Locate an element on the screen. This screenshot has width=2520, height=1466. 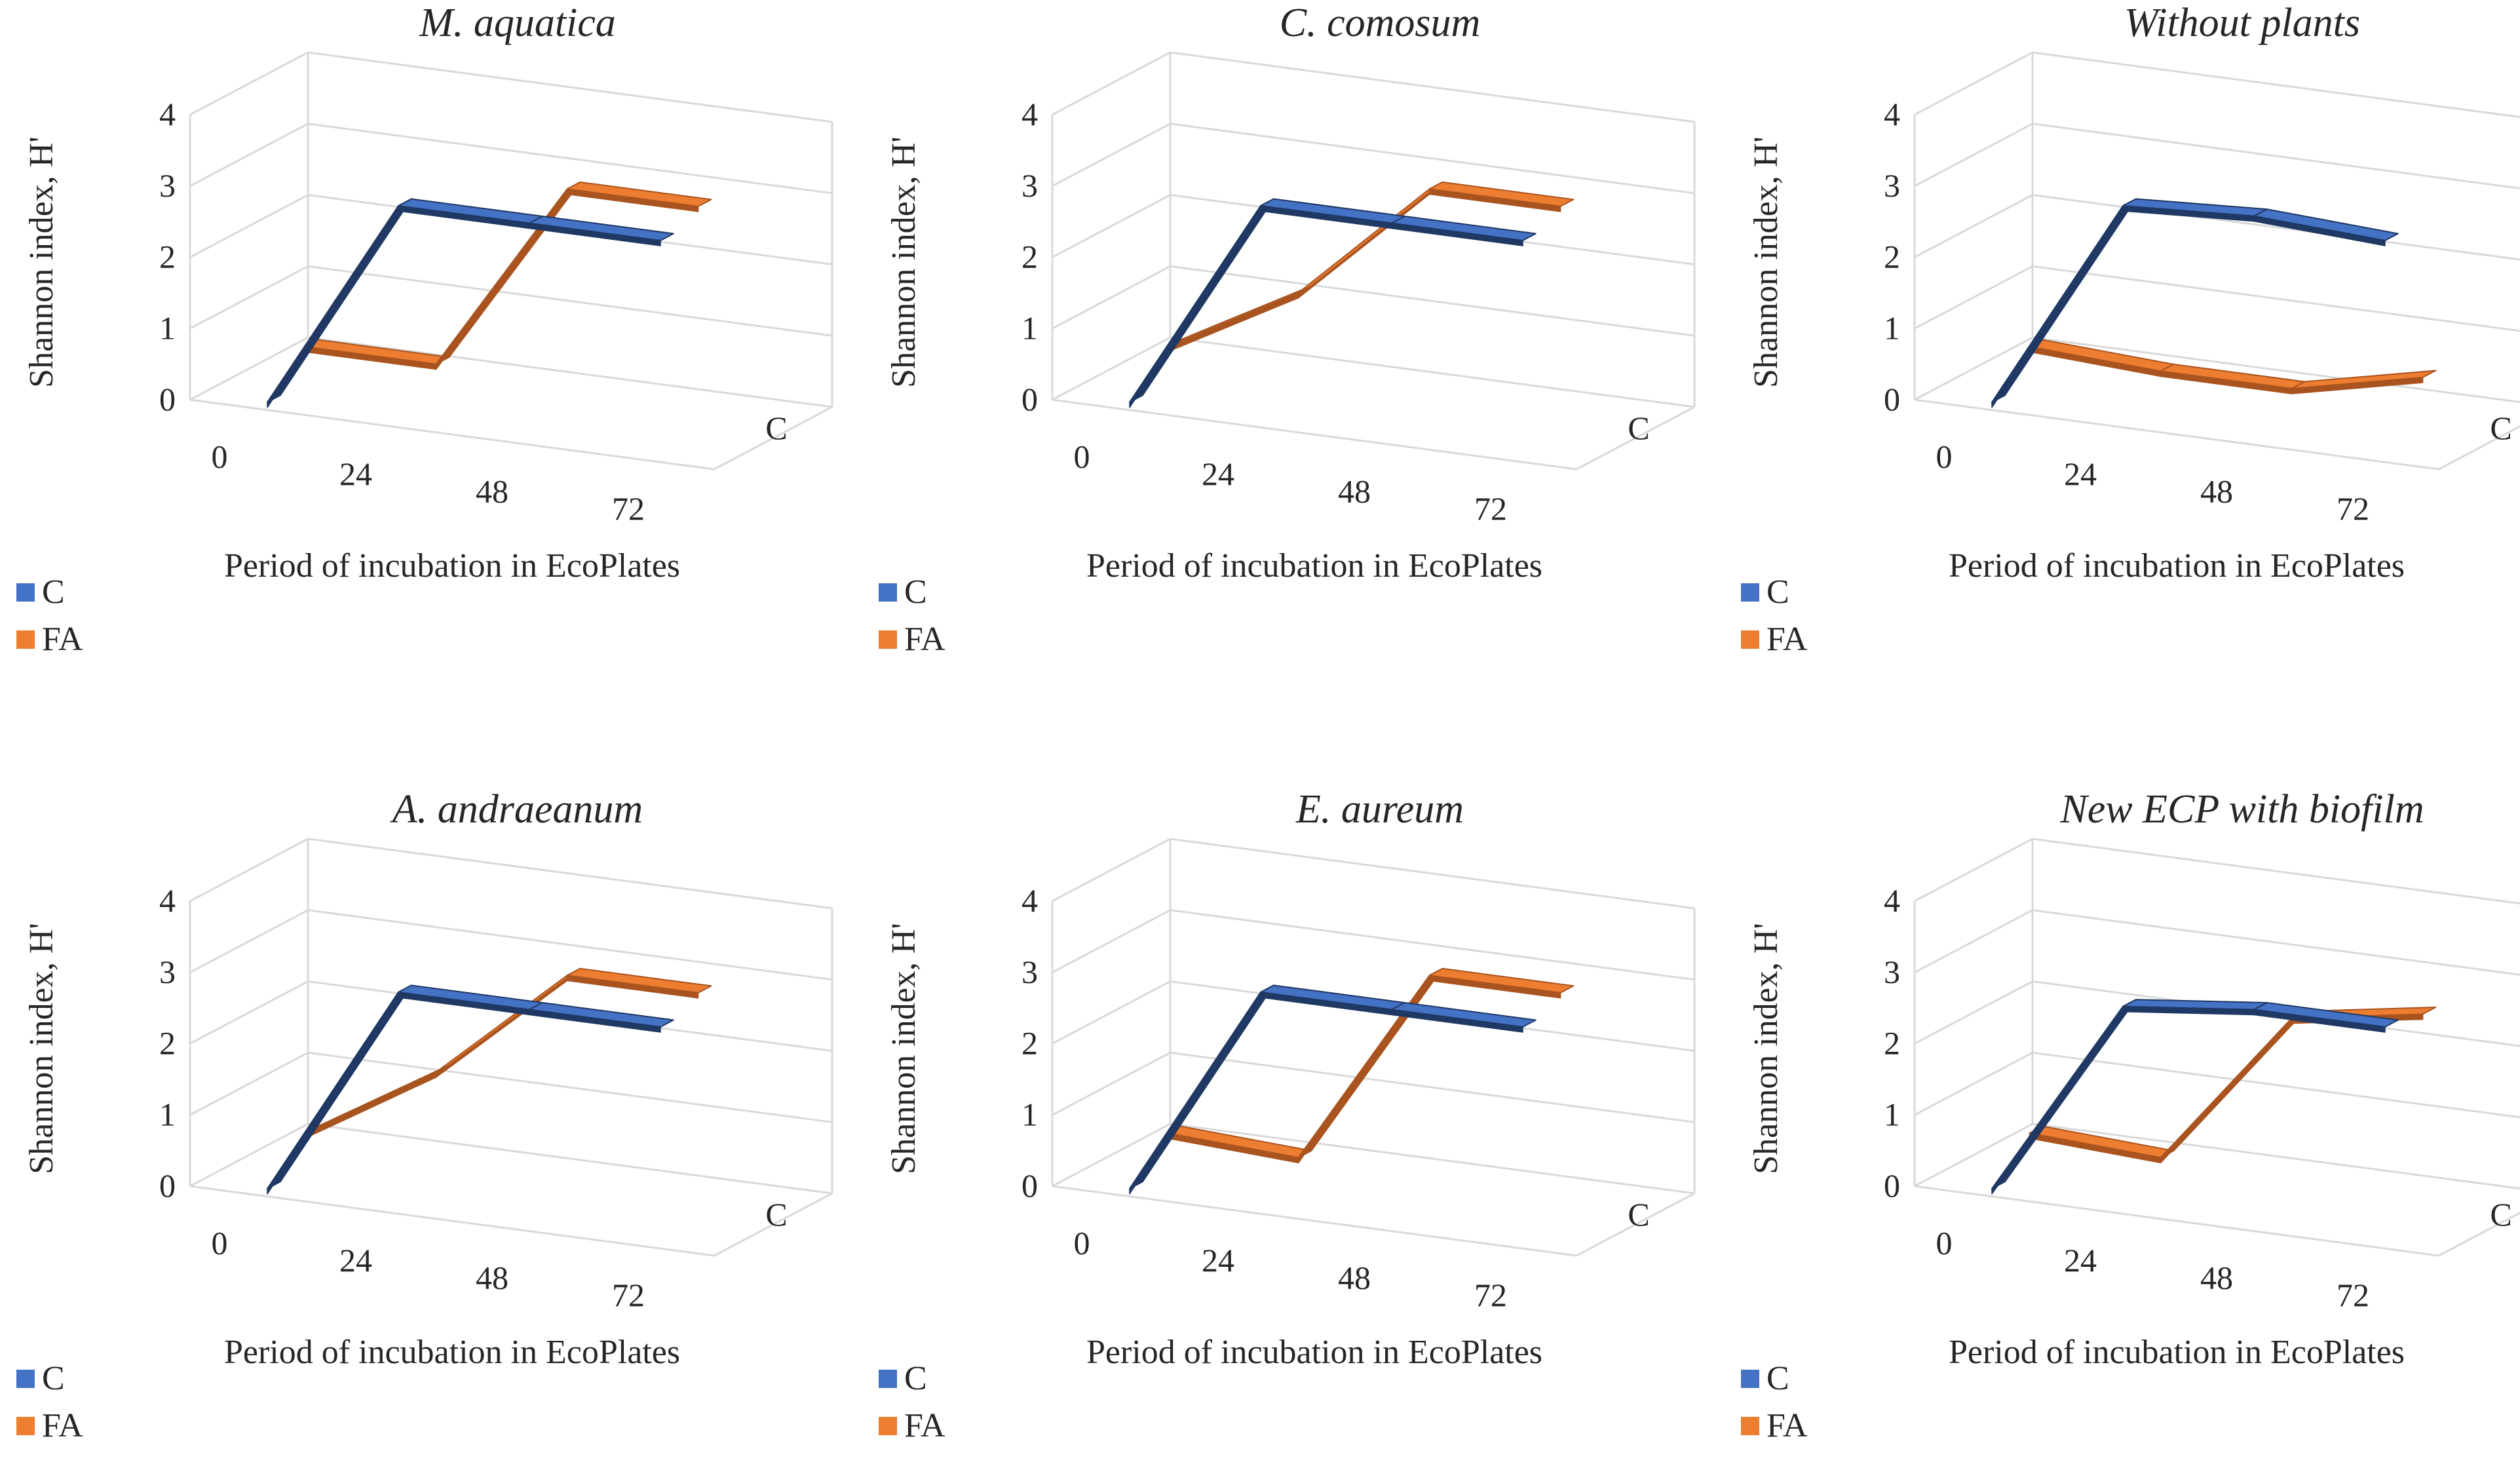
chart-title: E. aureum is located at coordinates (1379, 809).